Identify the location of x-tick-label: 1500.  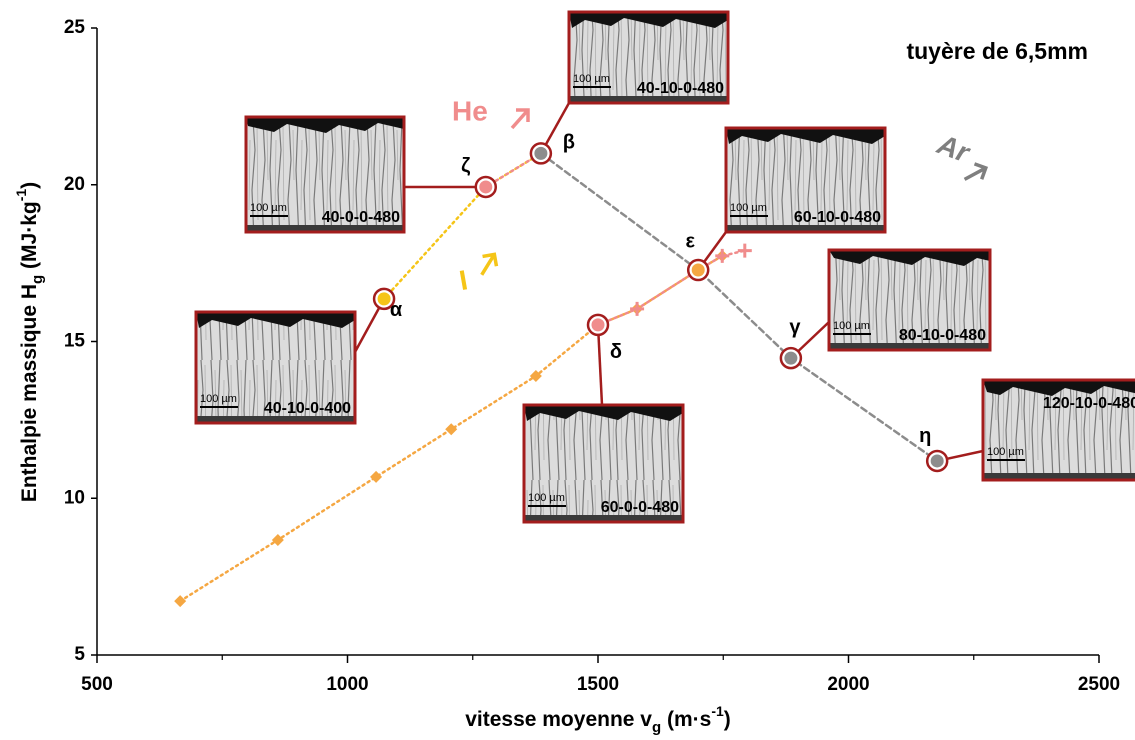
(598, 684).